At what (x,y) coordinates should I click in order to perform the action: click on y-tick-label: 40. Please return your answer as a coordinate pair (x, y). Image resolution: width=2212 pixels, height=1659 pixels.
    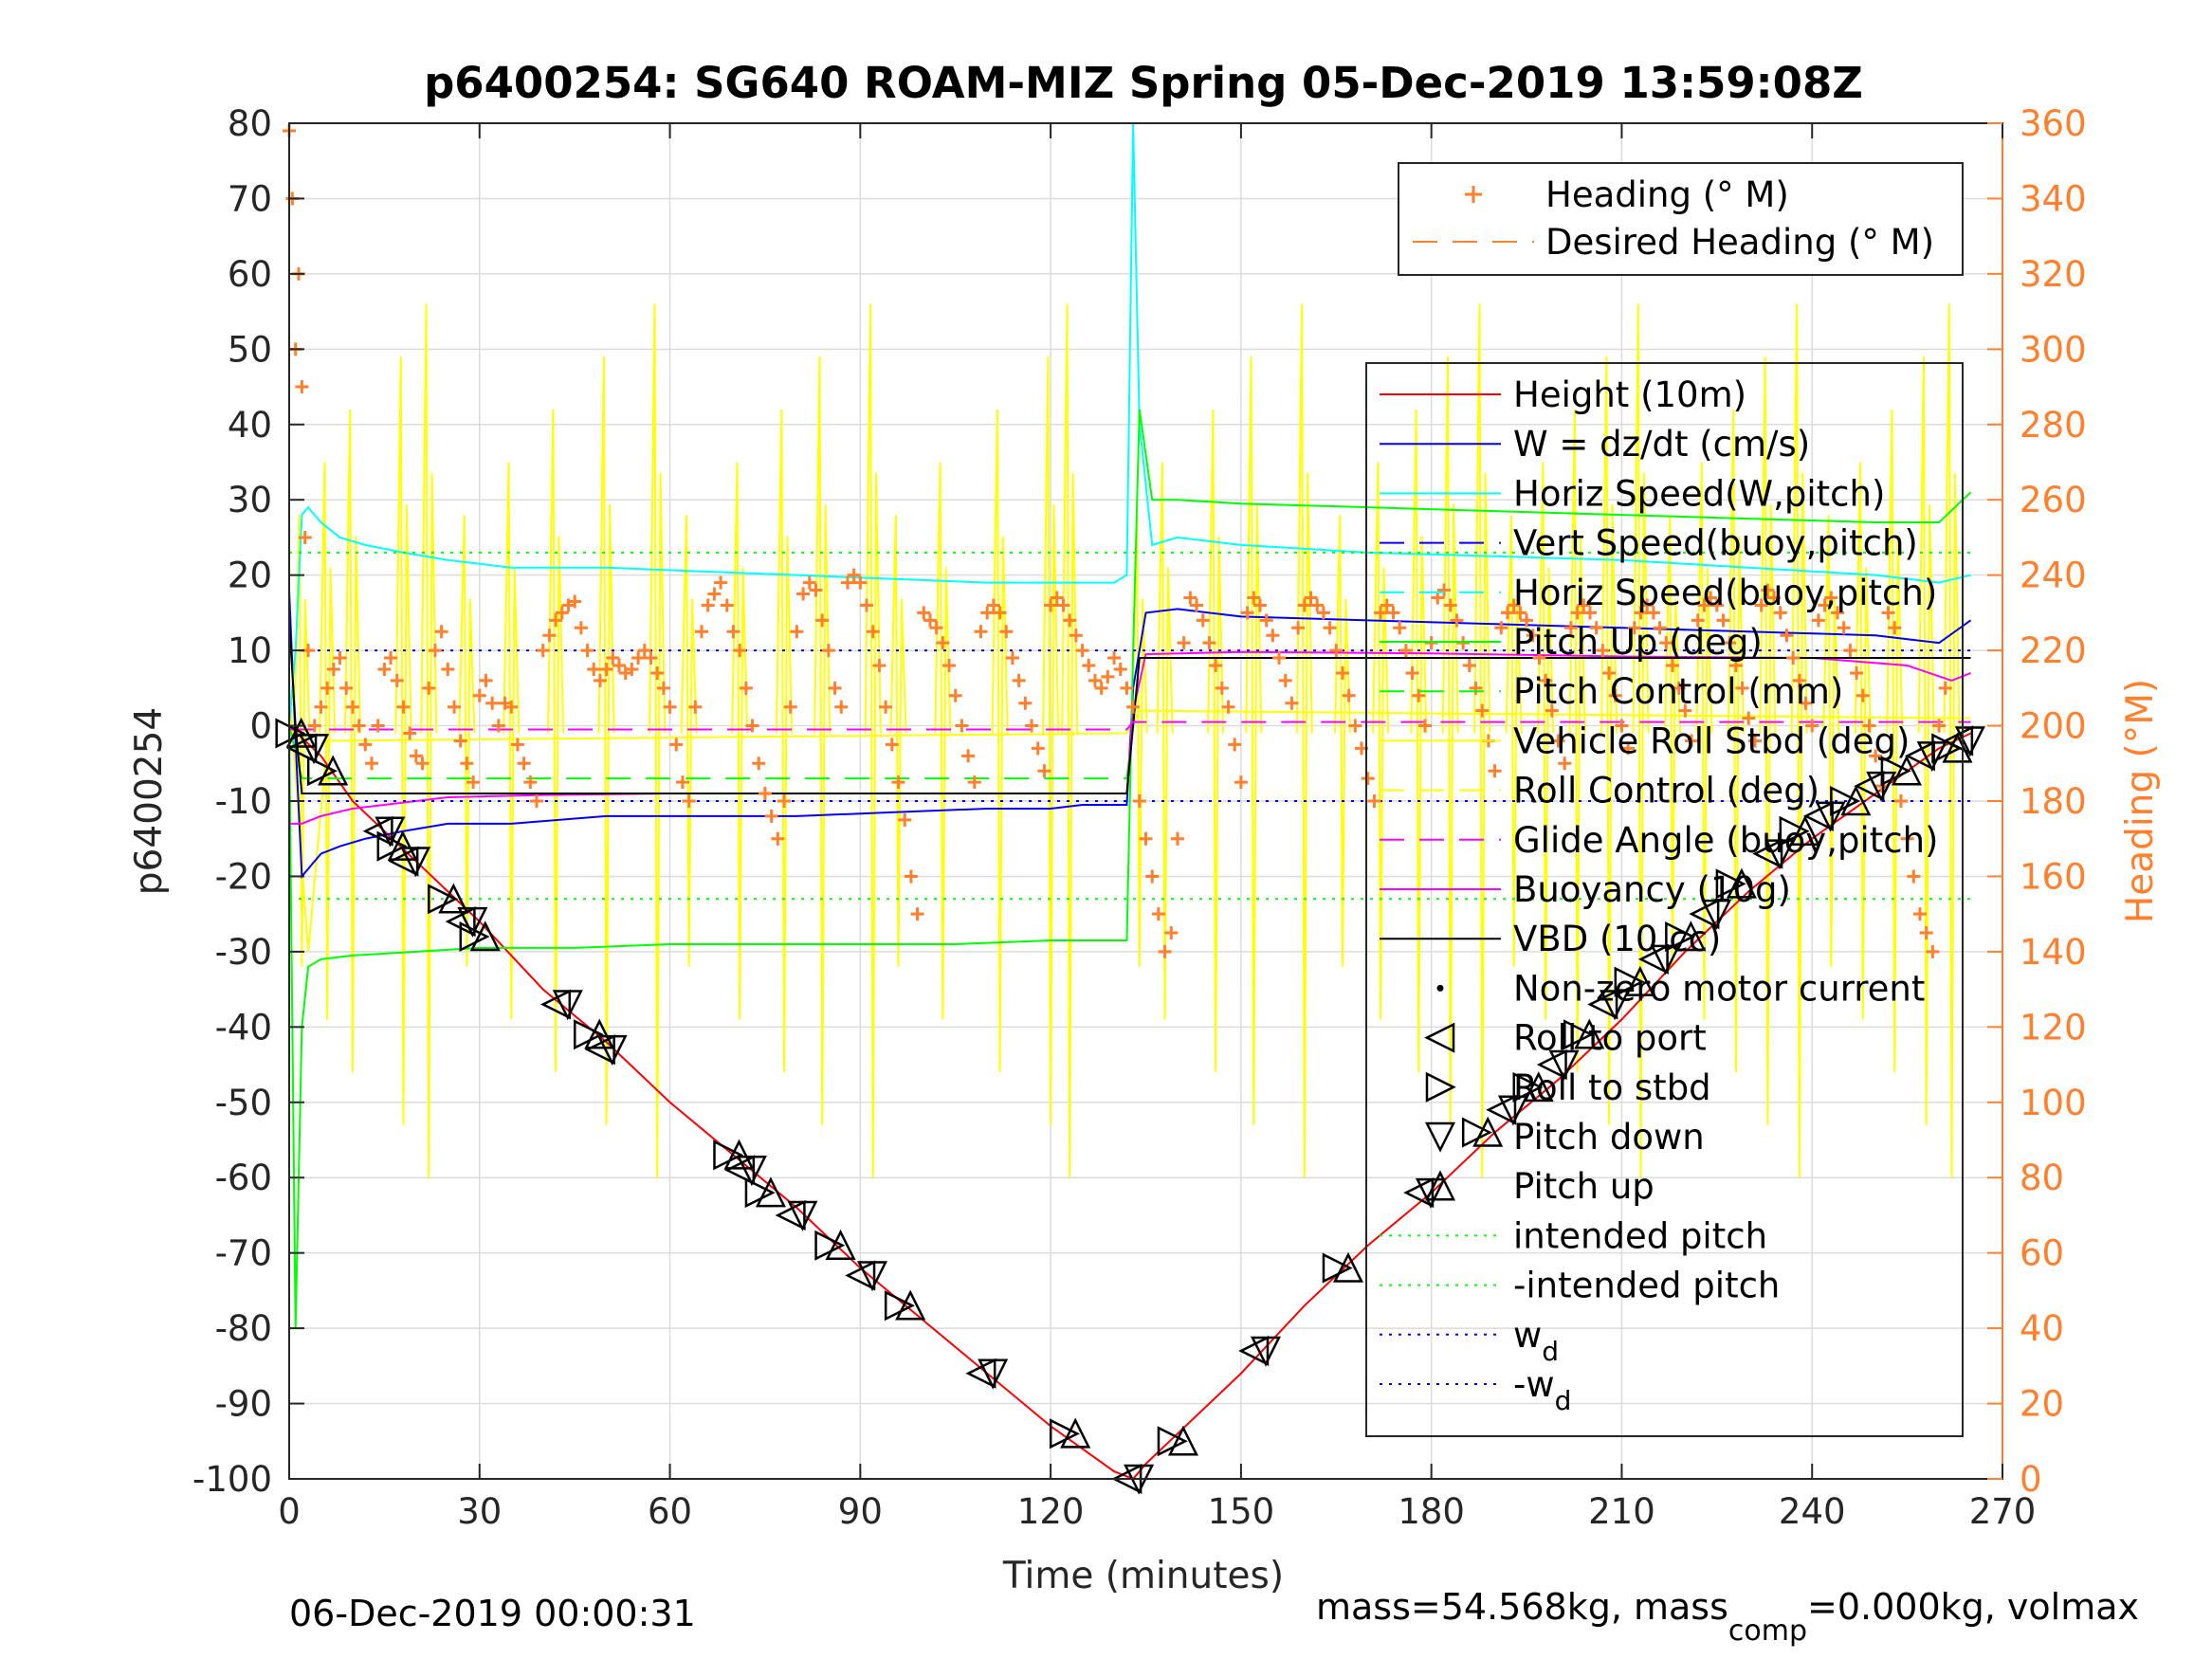
    Looking at the image, I should click on (250, 425).